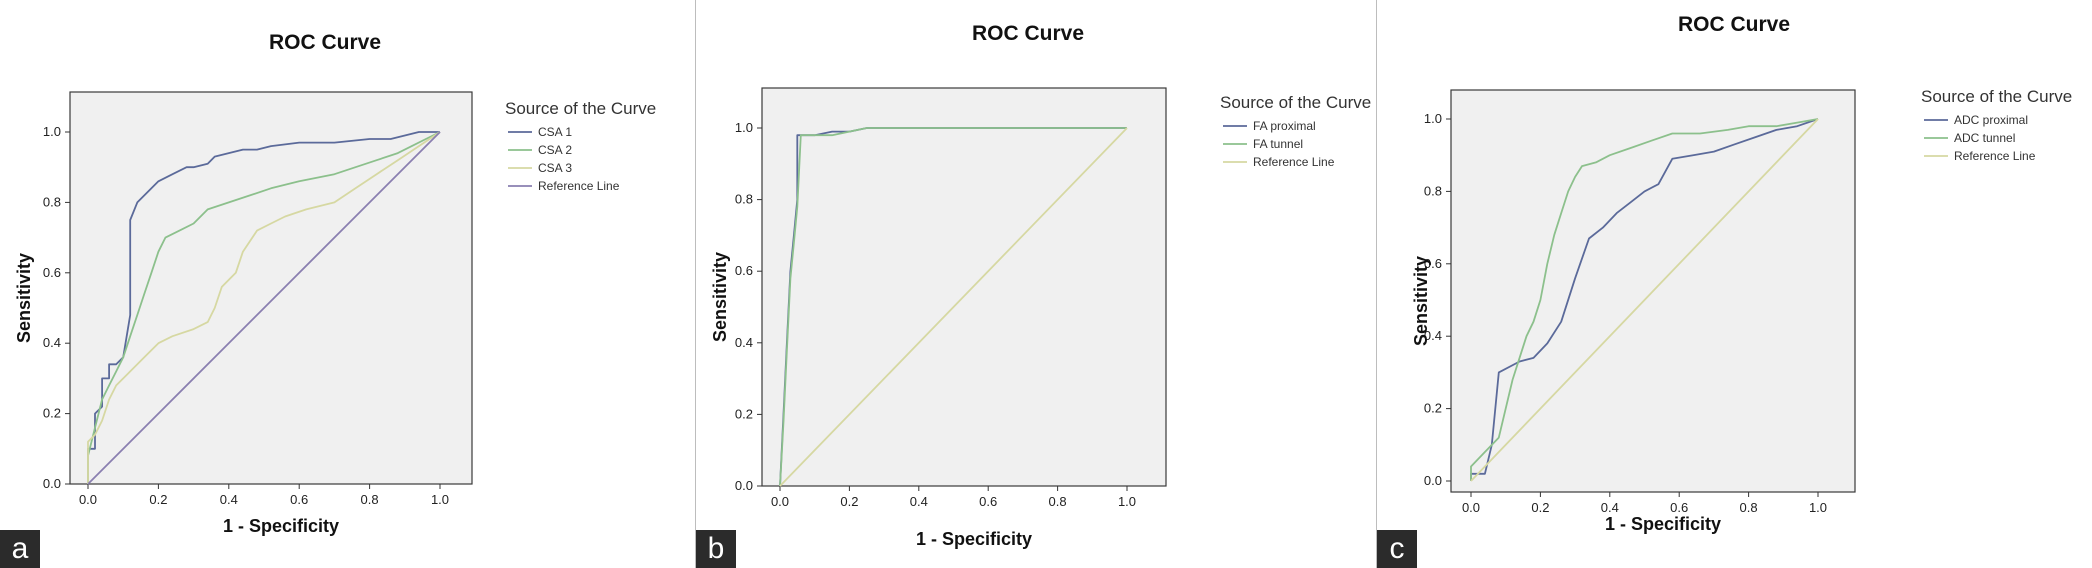 The height and width of the screenshot is (568, 2092). I want to click on panel-label-b: b, so click(716, 549).